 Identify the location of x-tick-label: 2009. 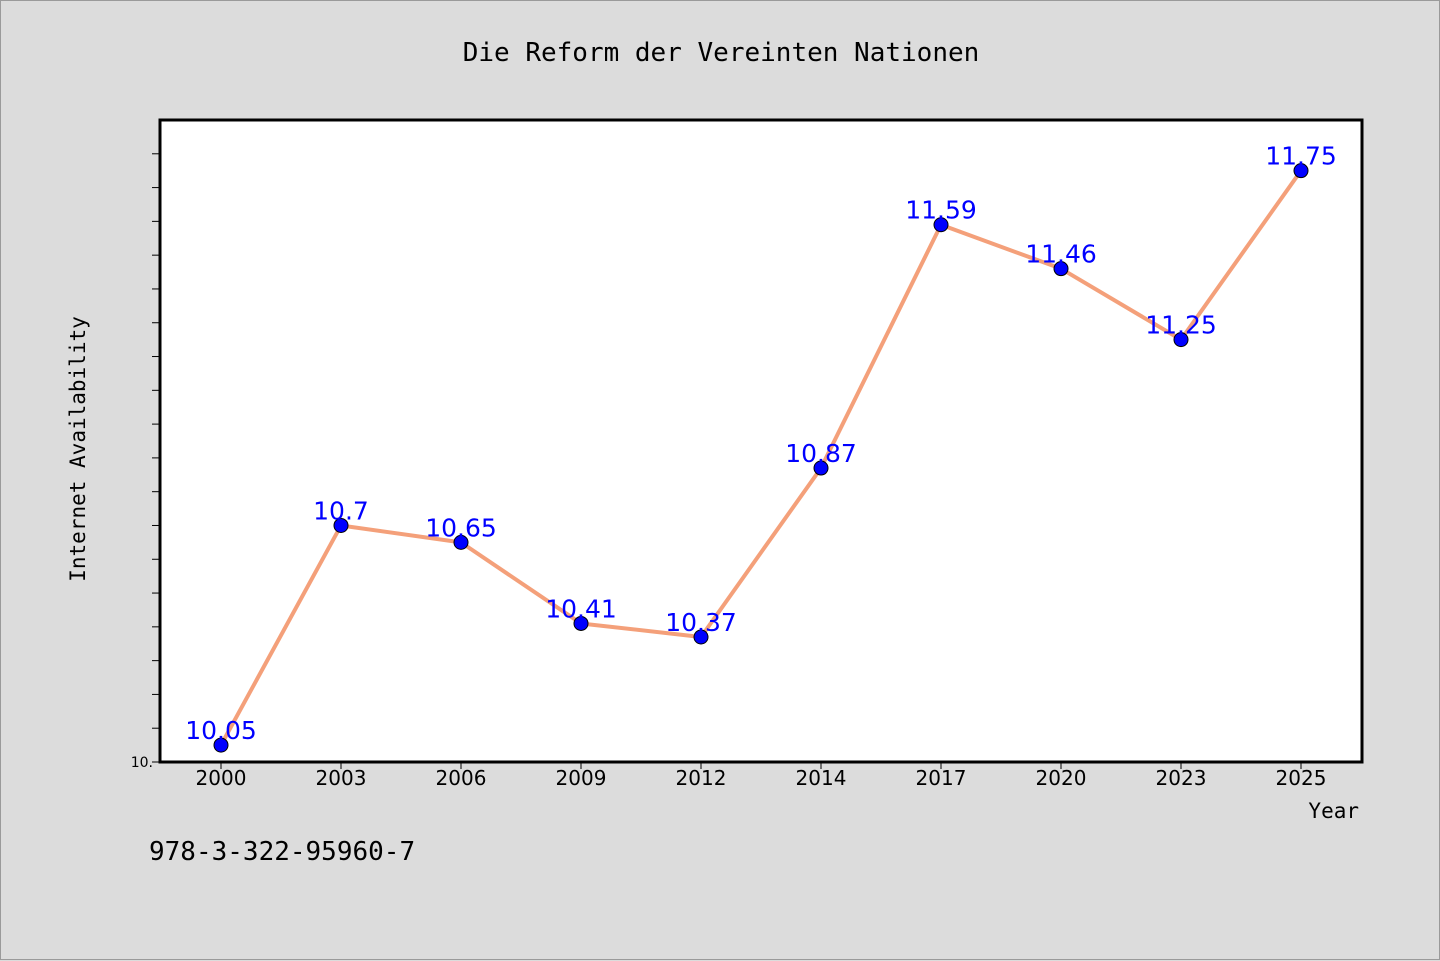
(581, 778).